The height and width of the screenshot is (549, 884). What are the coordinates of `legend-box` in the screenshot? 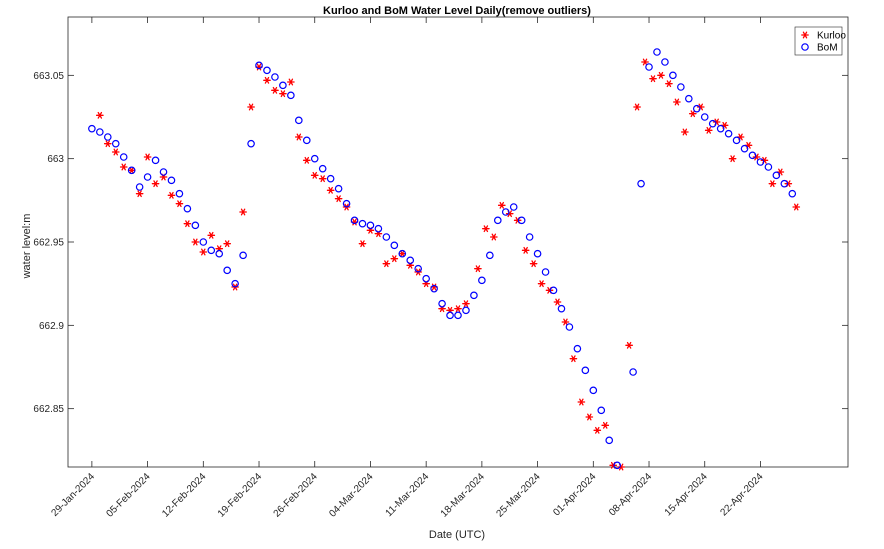 It's located at (818, 41).